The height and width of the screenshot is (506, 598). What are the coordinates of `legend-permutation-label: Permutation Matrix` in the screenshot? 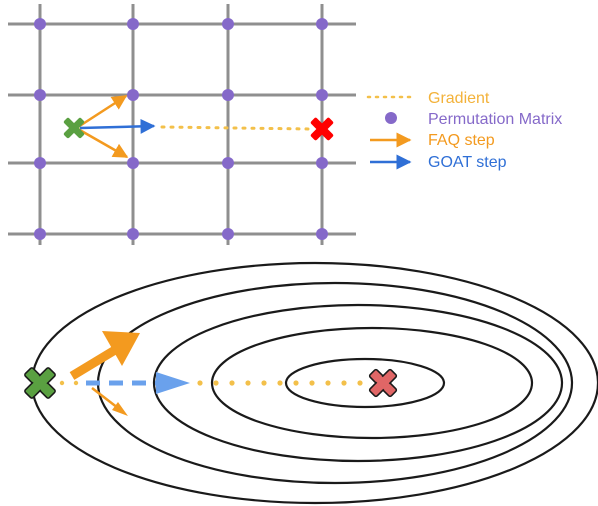 It's located at (495, 119).